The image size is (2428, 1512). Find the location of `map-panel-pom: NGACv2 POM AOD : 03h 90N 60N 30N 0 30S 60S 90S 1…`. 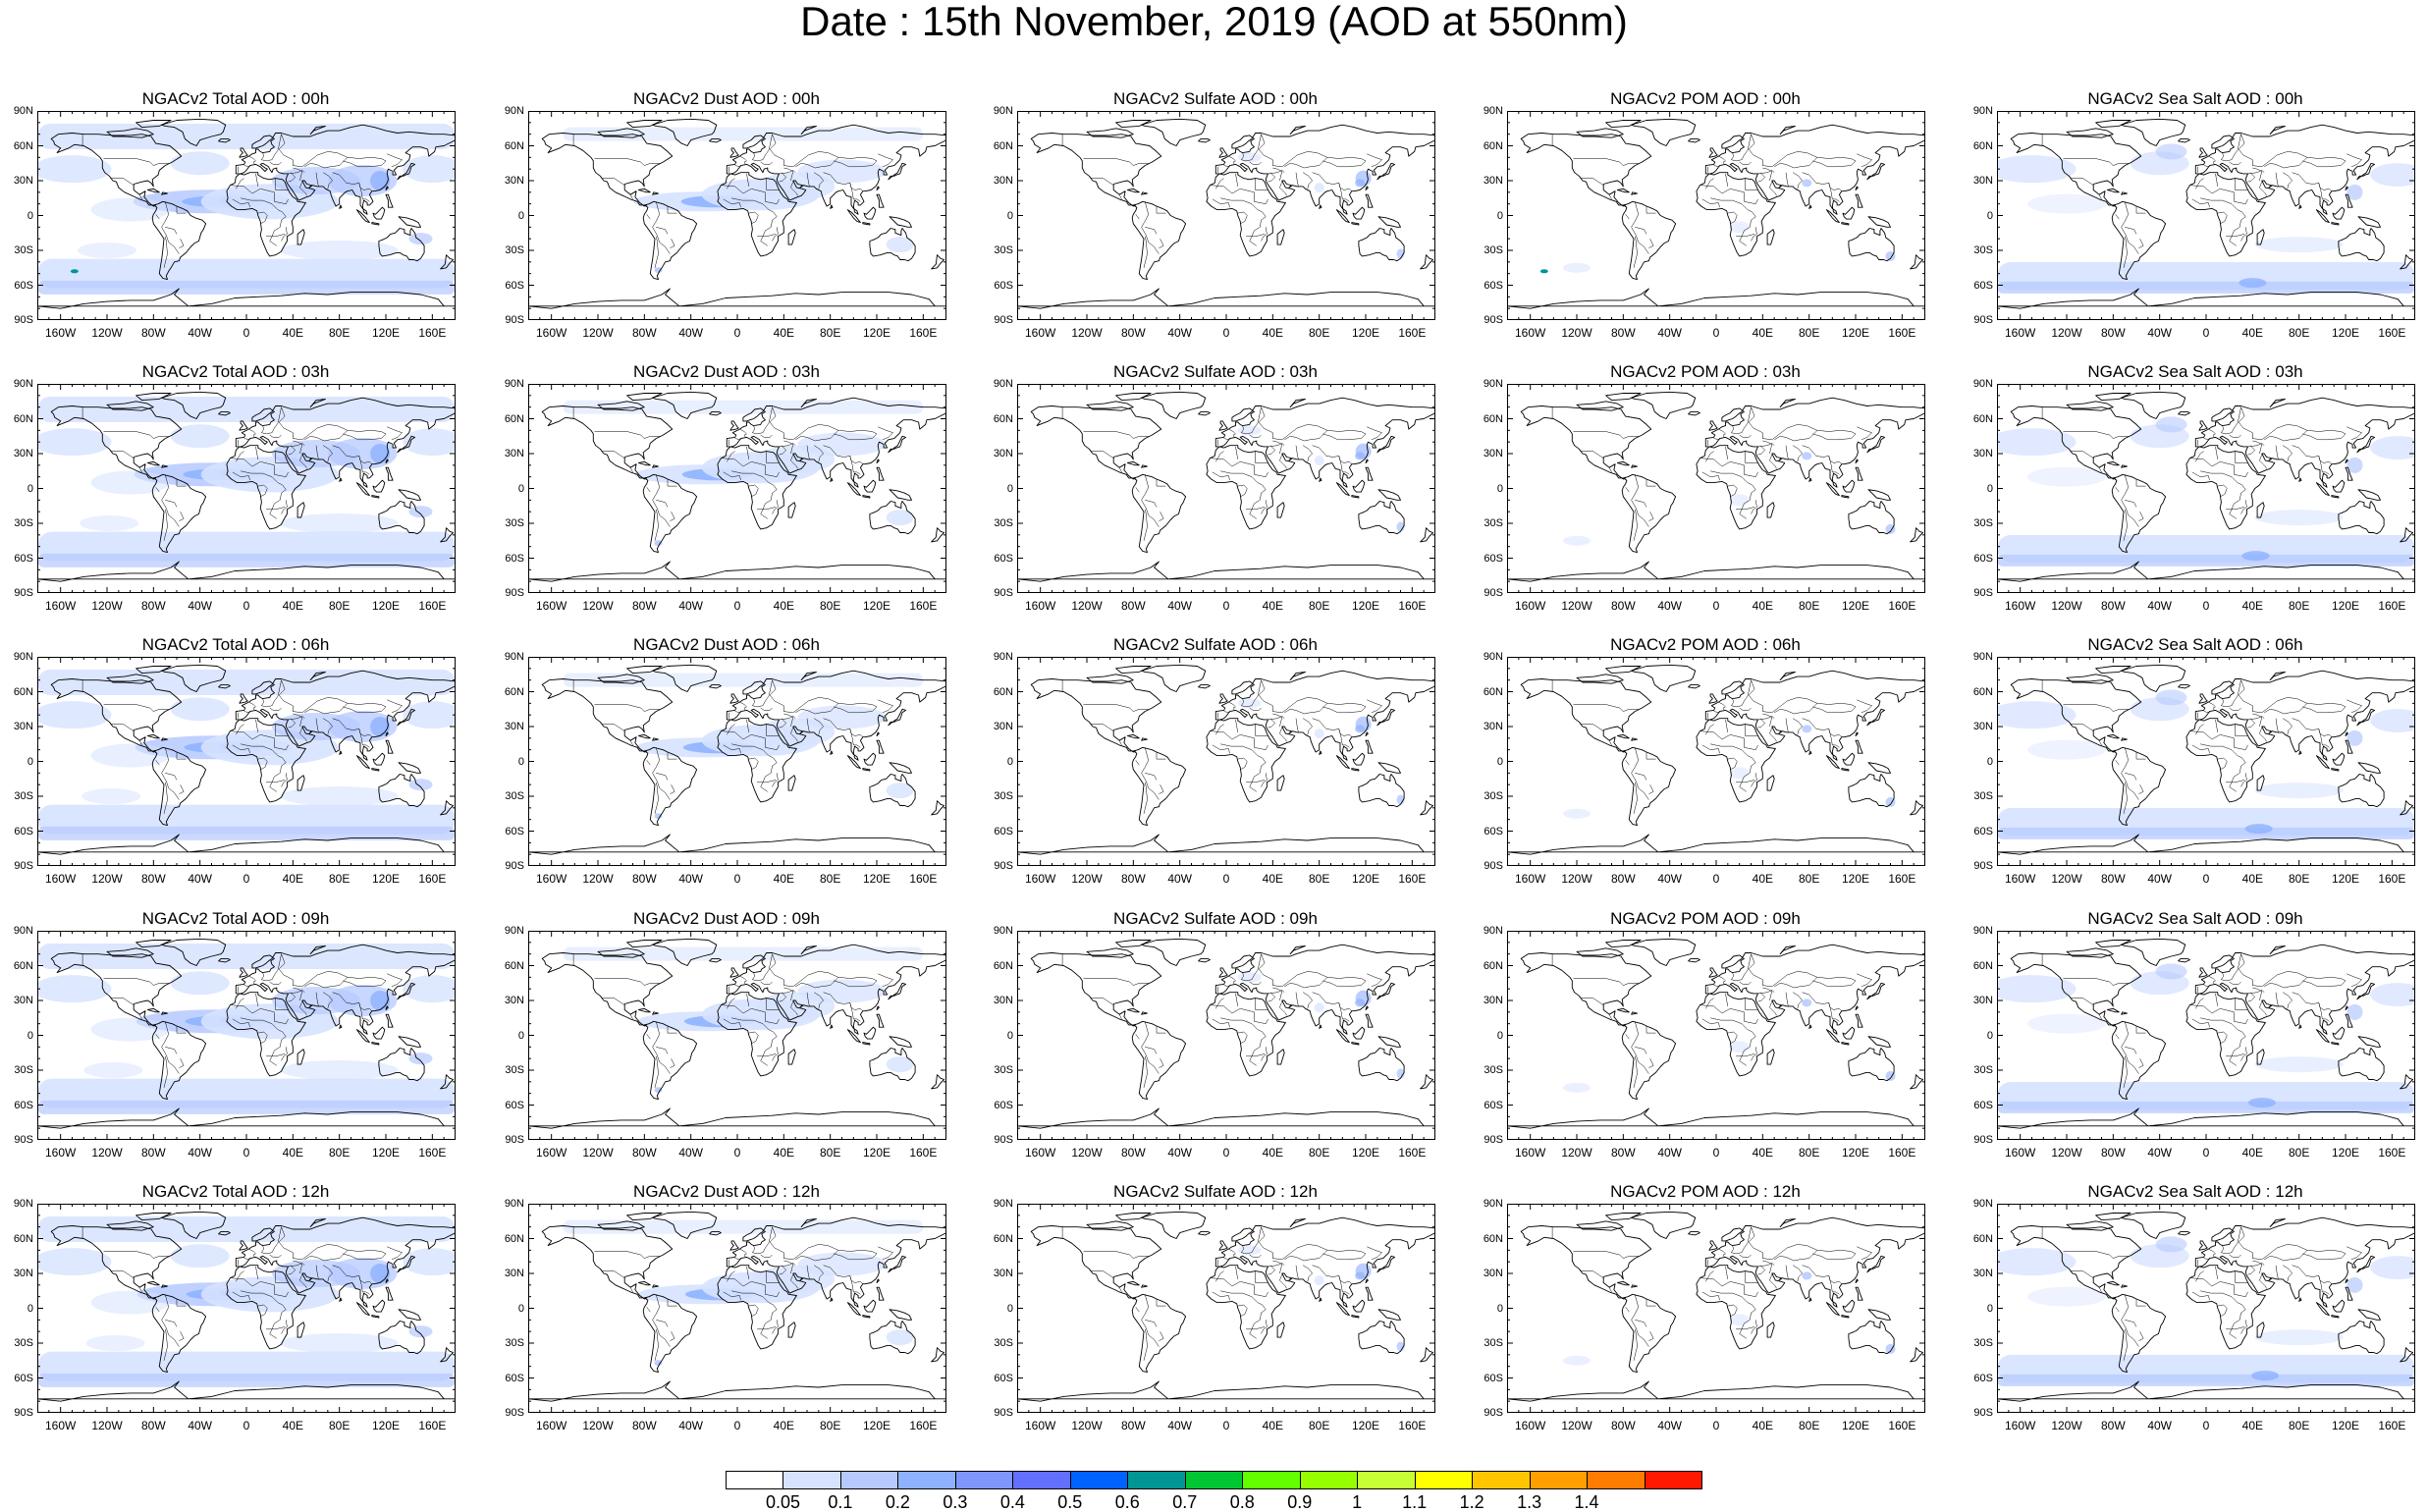

map-panel-pom: NGACv2 POM AOD : 03h 90N 60N 30N 0 30S 60S 90S 1… is located at coordinates (1706, 500).